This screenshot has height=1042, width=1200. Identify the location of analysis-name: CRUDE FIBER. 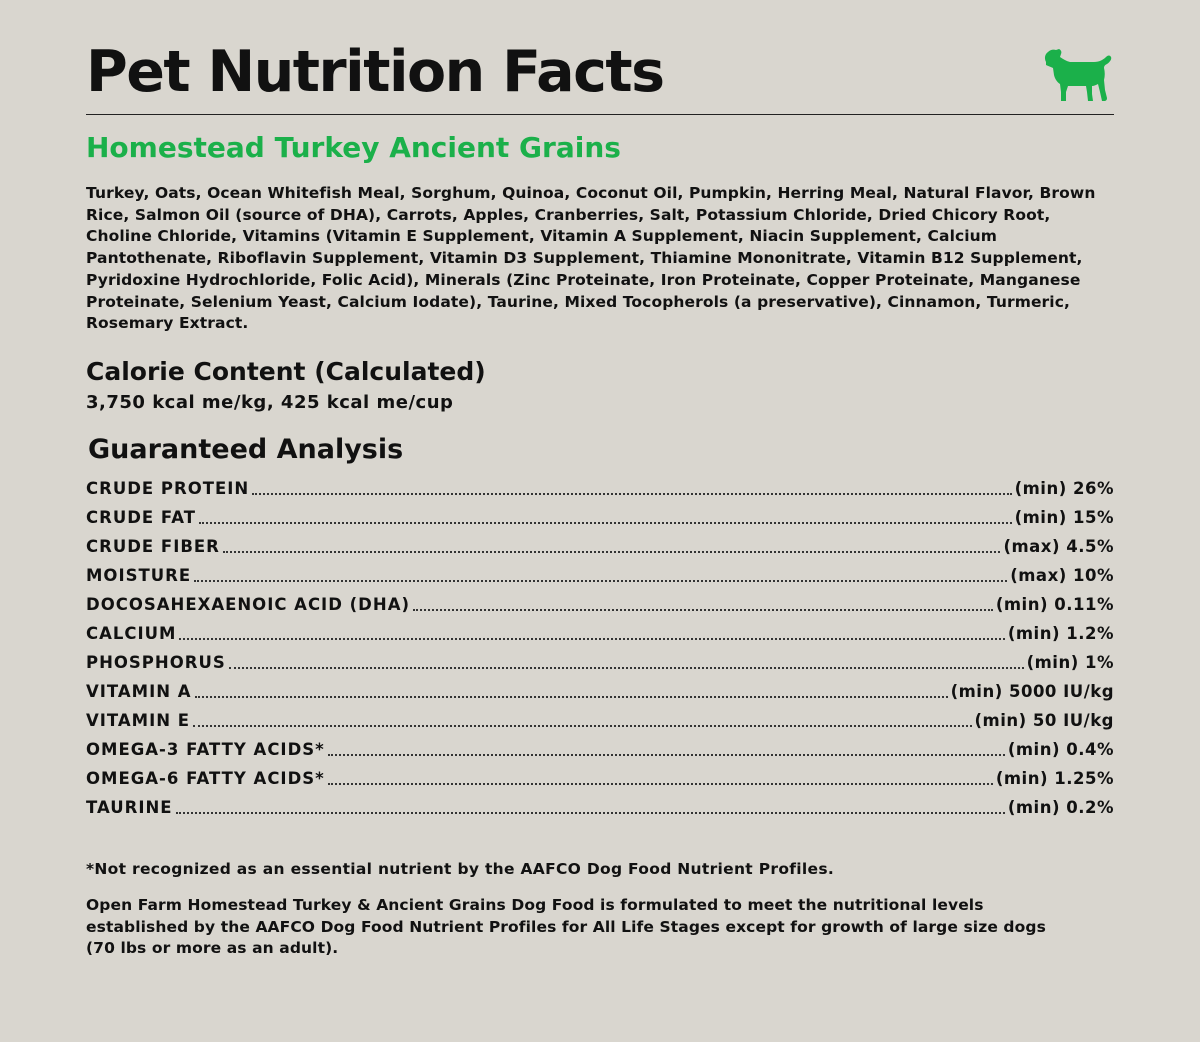
(153, 546).